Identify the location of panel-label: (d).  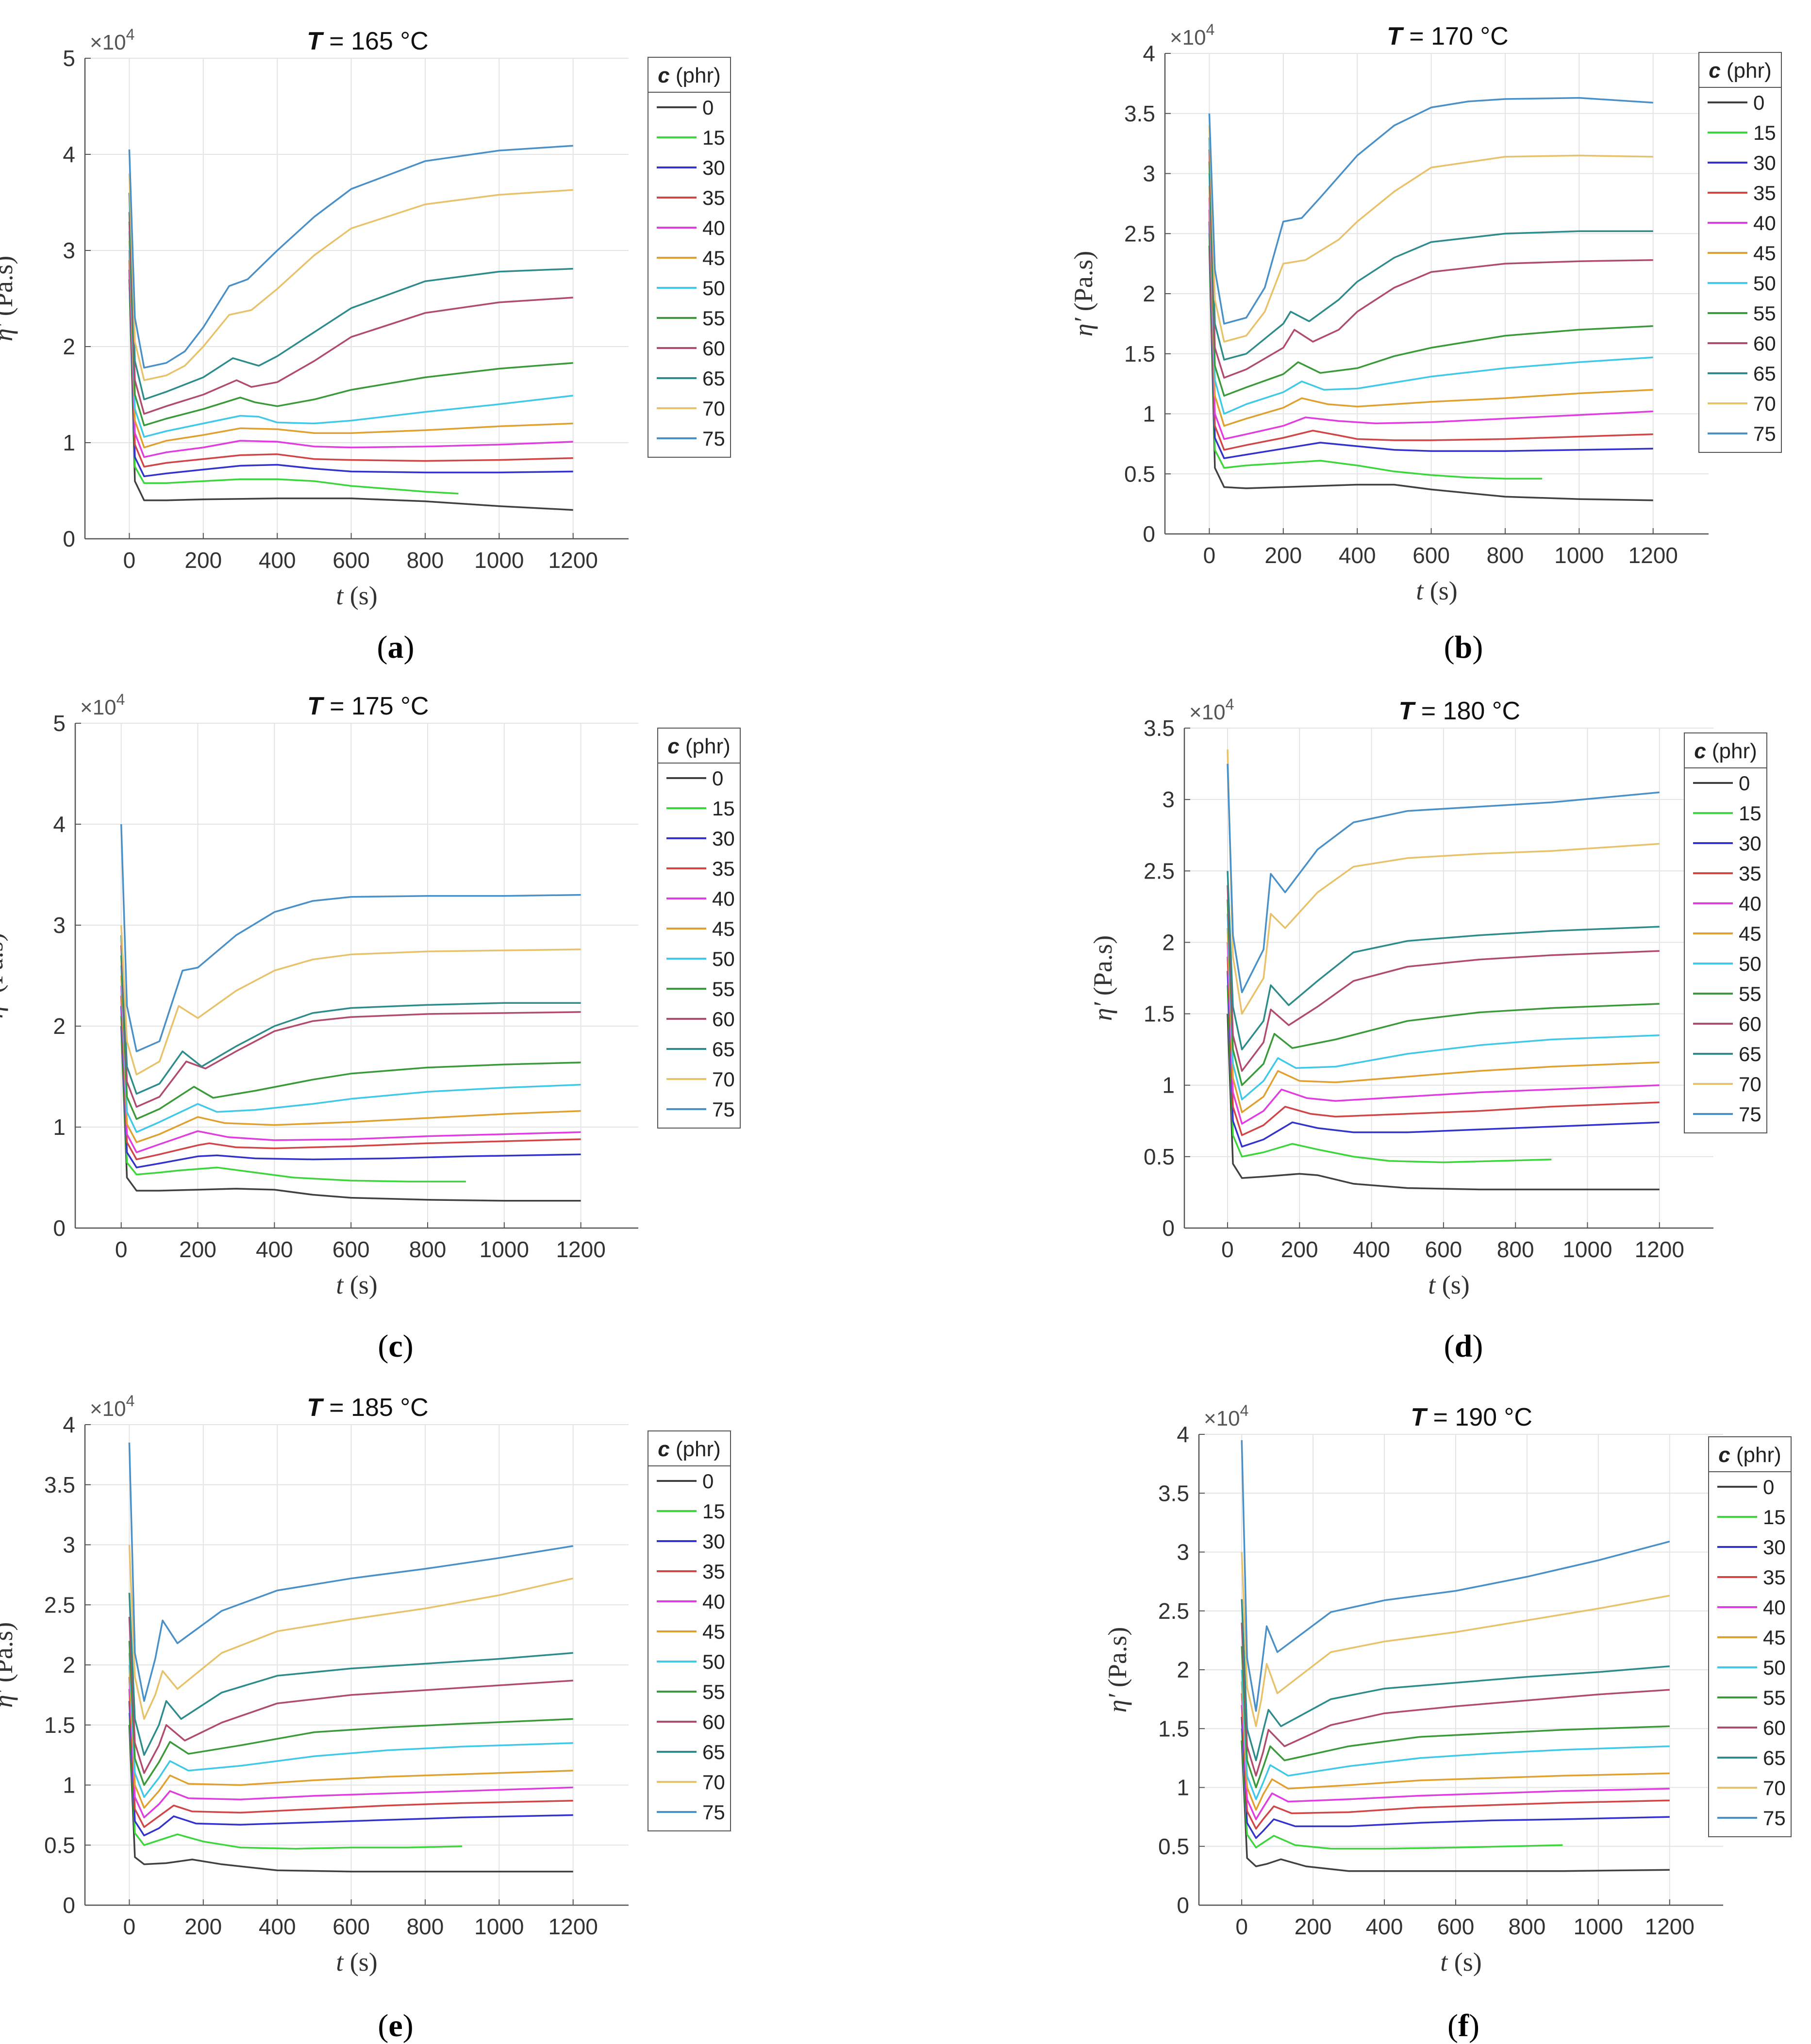
(1463, 1346).